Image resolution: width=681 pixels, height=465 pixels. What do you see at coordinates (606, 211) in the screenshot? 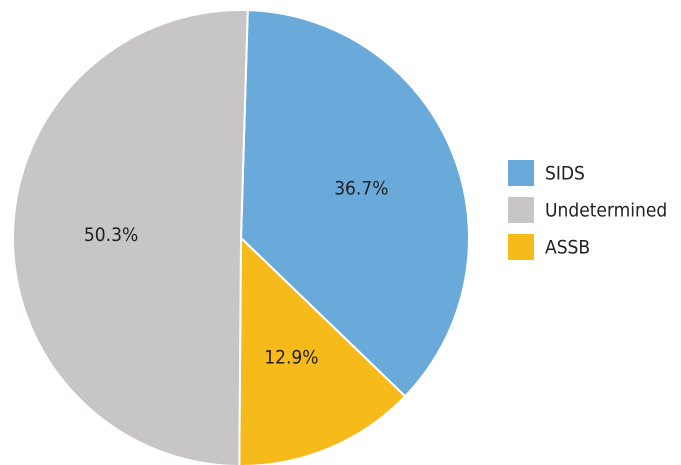
I see `legend-label: Undetermined` at bounding box center [606, 211].